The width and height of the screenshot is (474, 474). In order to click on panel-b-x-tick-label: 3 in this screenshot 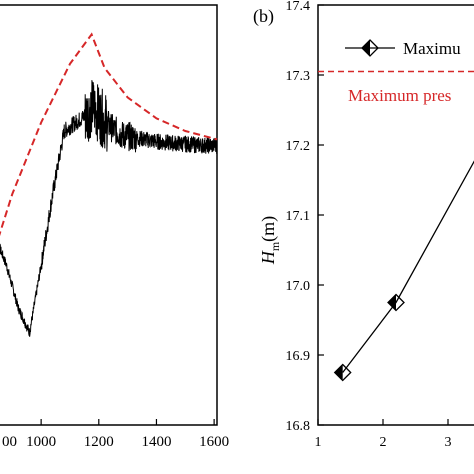, I will do `click(448, 442)`.